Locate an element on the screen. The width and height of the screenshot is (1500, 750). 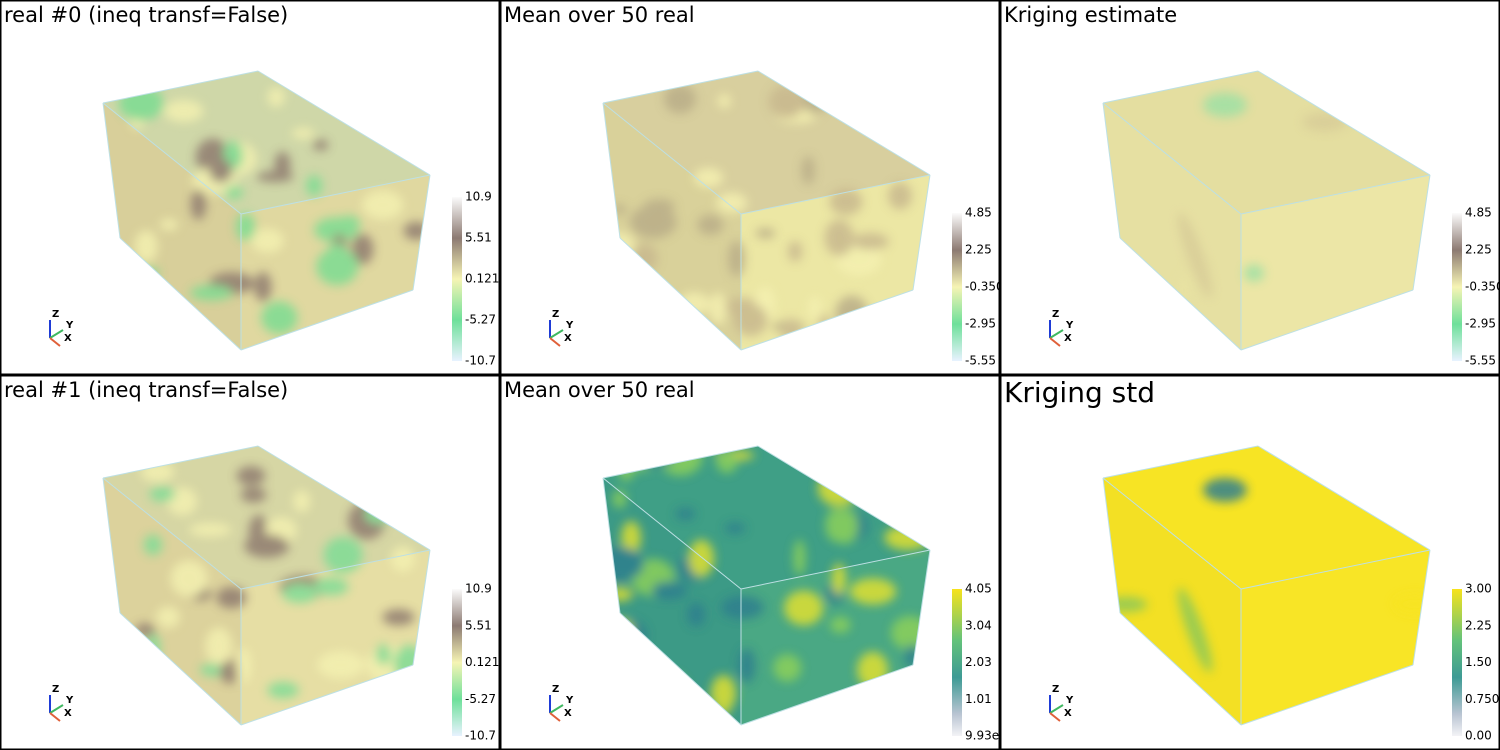
colorbar-label: 0.121 is located at coordinates (482, 662).